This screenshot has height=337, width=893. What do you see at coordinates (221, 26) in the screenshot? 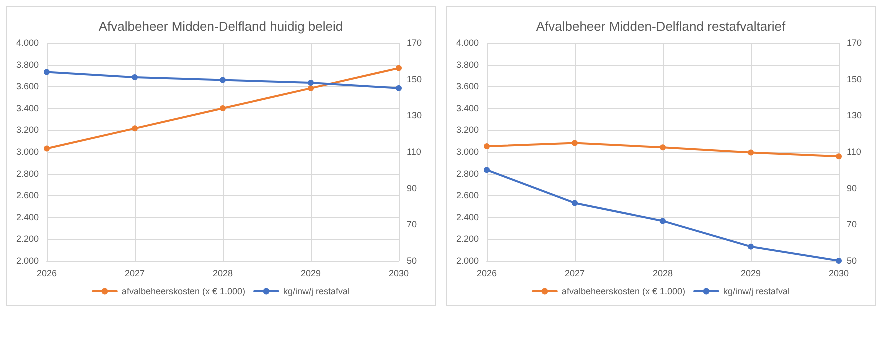
I see `chart-title: Afvalbeheer Midden-Delfland huidig beleid` at bounding box center [221, 26].